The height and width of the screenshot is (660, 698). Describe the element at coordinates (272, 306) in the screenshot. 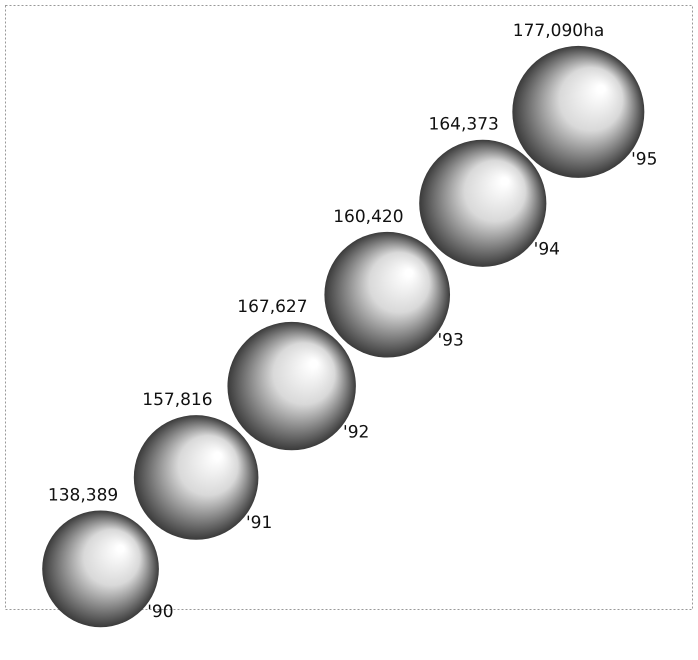

I see `data-label: 167,627` at that location.